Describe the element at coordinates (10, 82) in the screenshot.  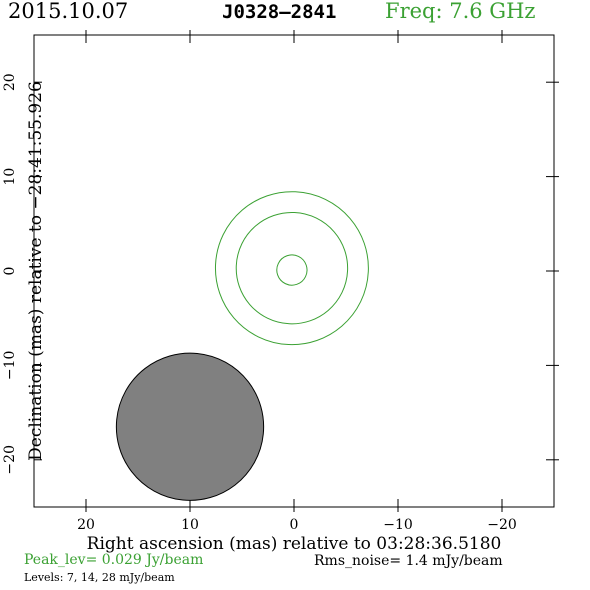
I see `y-tick-label: 20` at that location.